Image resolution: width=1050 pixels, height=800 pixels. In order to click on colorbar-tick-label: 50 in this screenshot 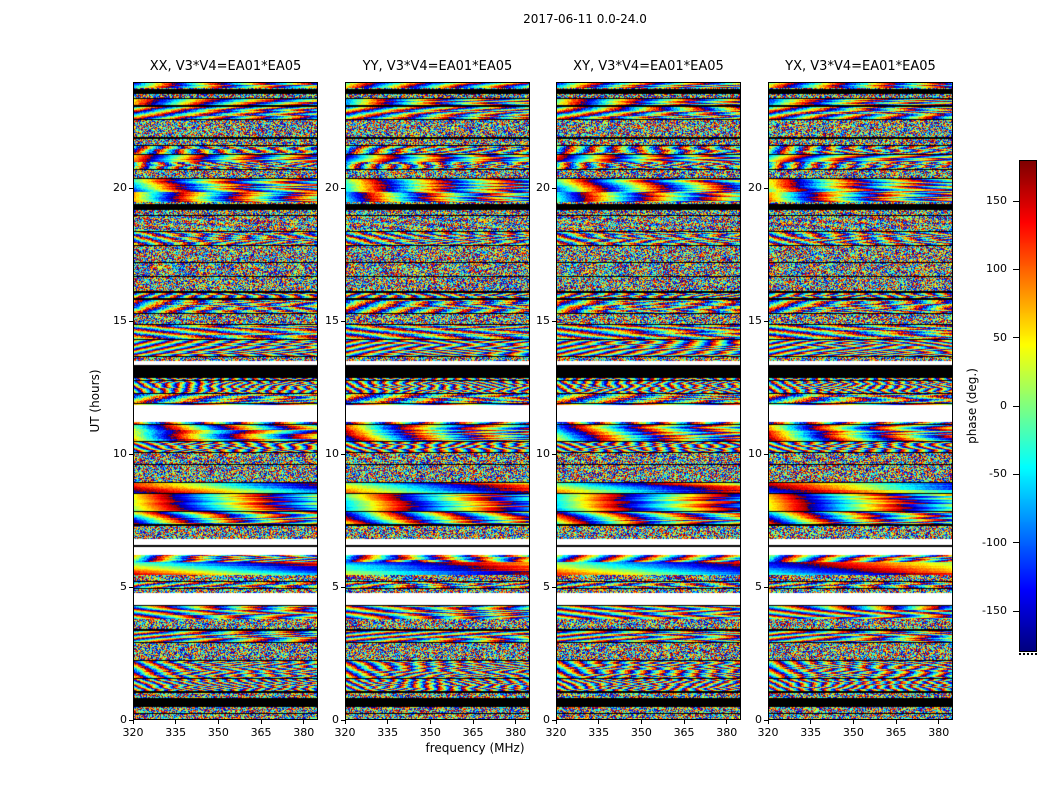, I will do `click(1000, 337)`.